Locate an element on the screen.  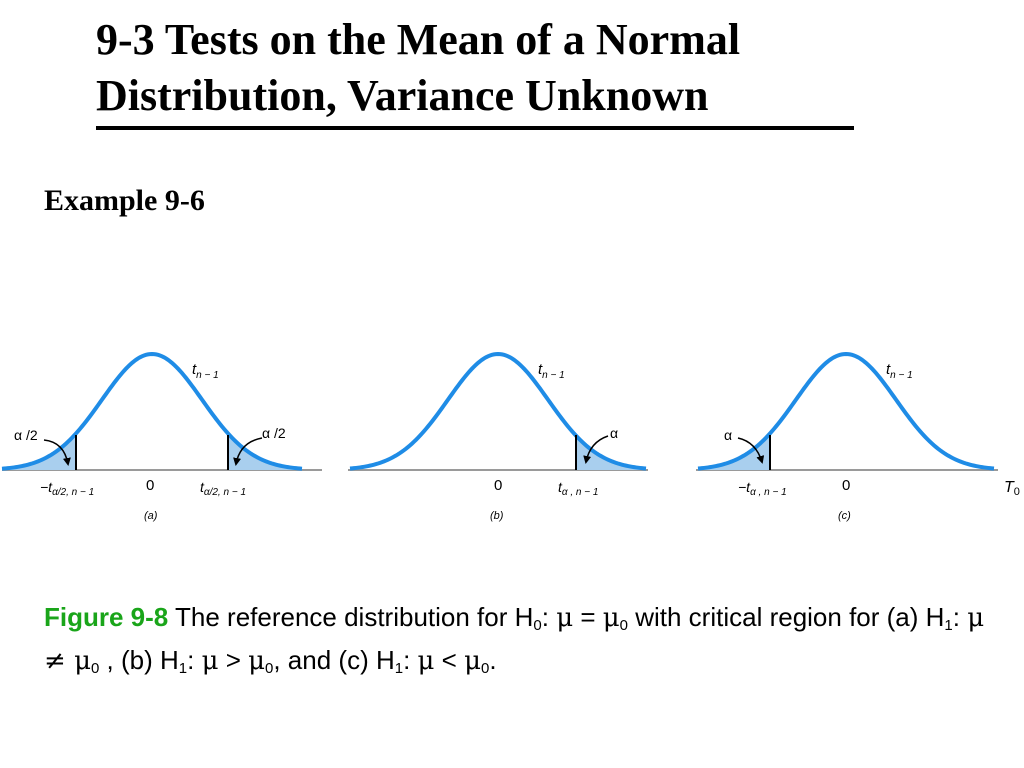
panel-a-label: (a) is located at coordinates (151, 516).